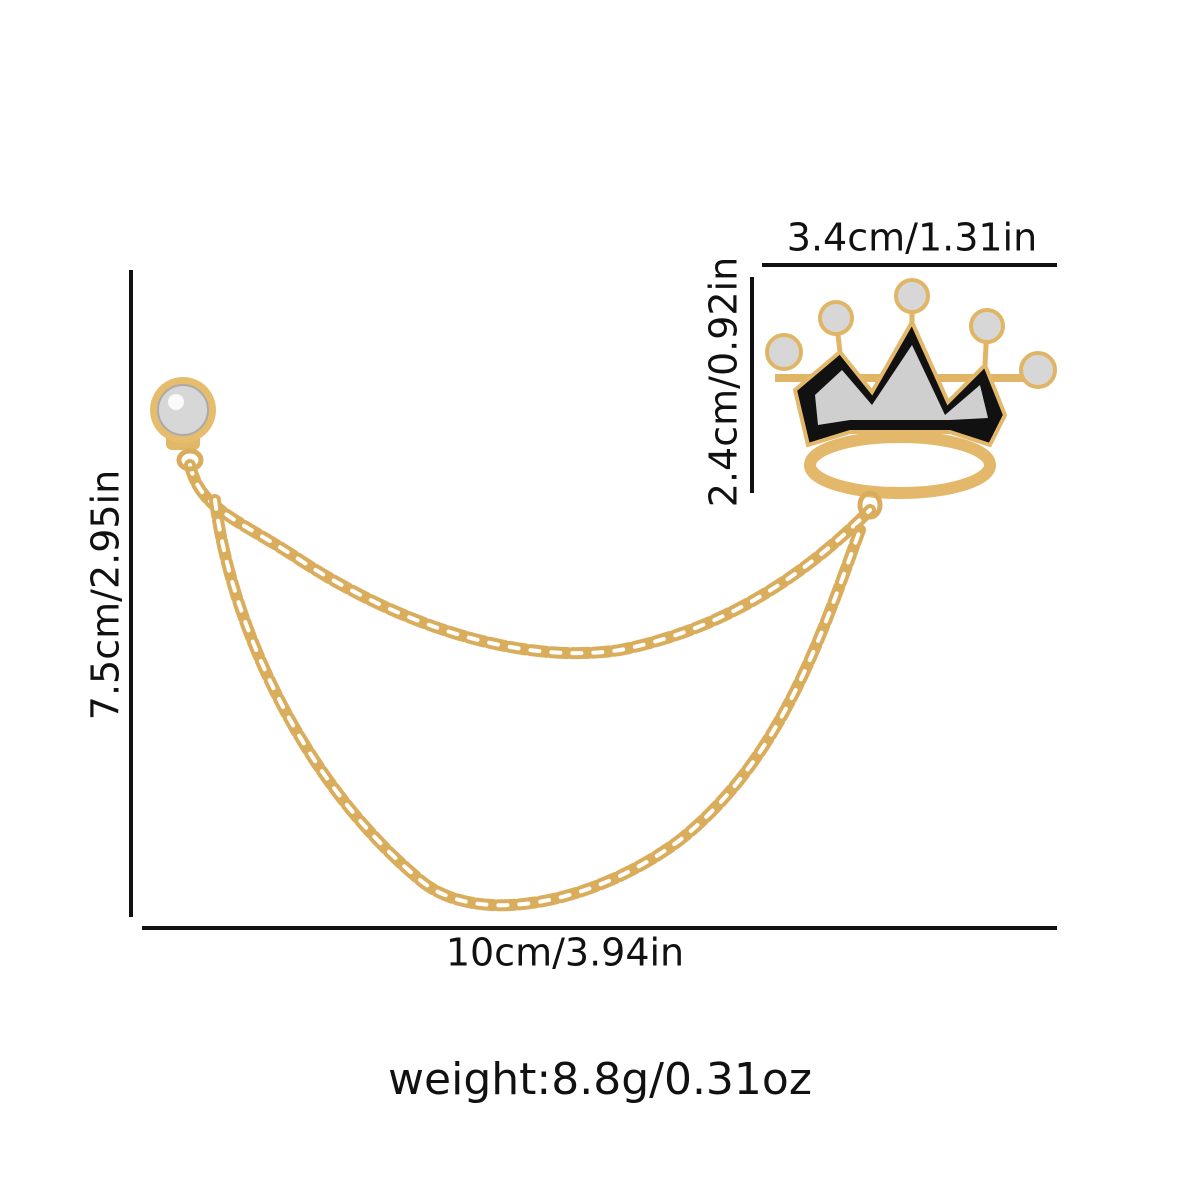  Describe the element at coordinates (106, 595) in the screenshot. I see `length-label: 7.5cm/2.95in` at that location.